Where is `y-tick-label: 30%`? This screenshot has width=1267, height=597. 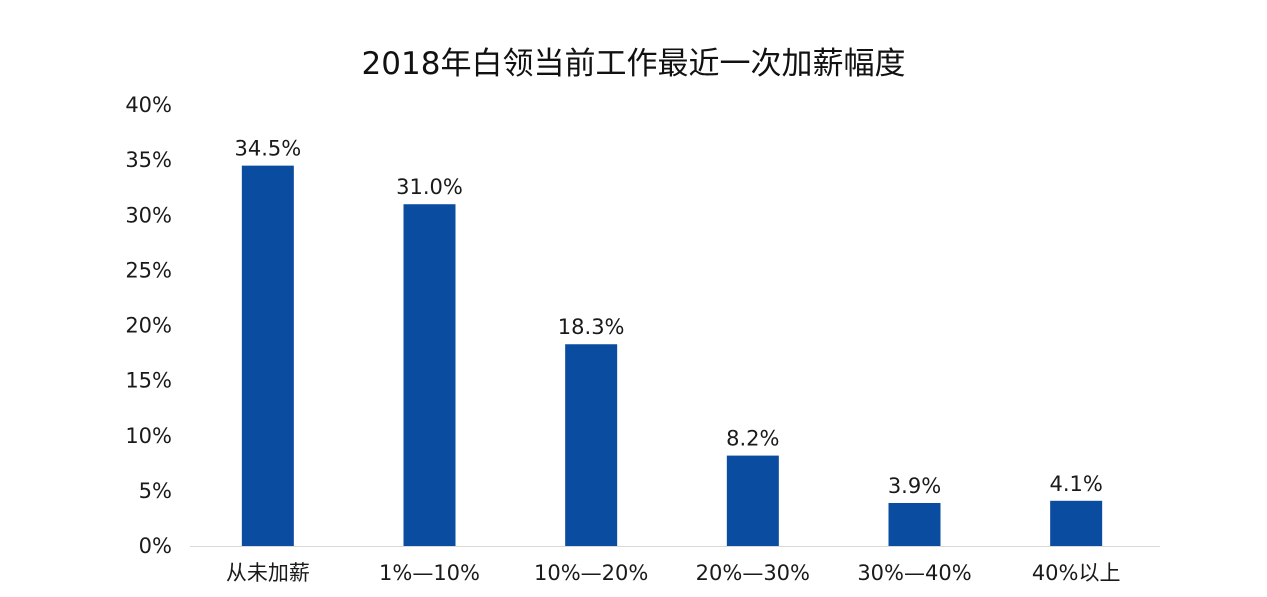
y-tick-label: 30% is located at coordinates (148, 215).